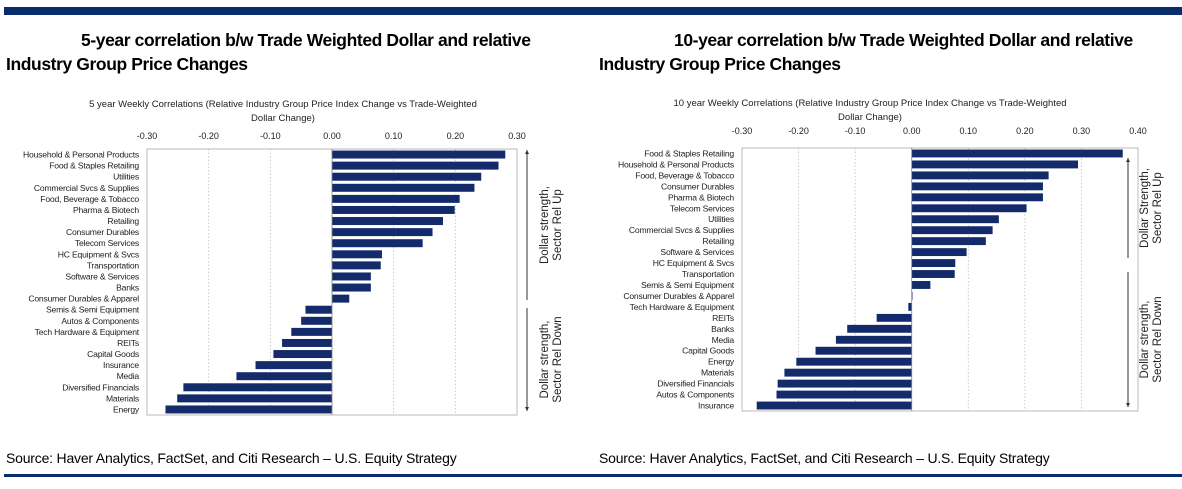 The image size is (1182, 489). Describe the element at coordinates (394, 136) in the screenshot. I see `x-tick-label: 0.10` at that location.